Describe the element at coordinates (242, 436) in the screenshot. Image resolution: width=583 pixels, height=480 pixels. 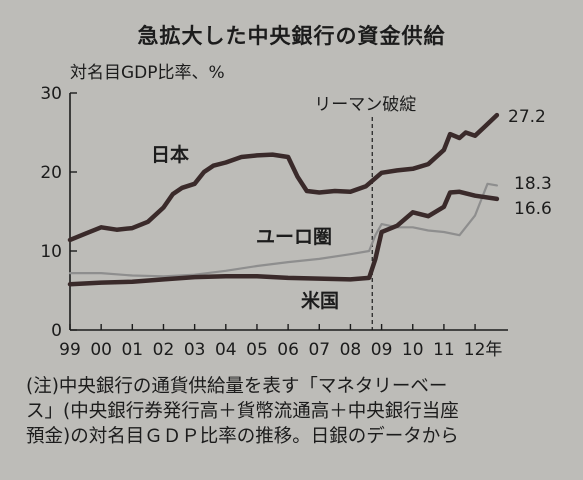
I see `footnote-line-3: 預金)の対名目ＧＤＰ比率の推移。日銀のデータから` at that location.